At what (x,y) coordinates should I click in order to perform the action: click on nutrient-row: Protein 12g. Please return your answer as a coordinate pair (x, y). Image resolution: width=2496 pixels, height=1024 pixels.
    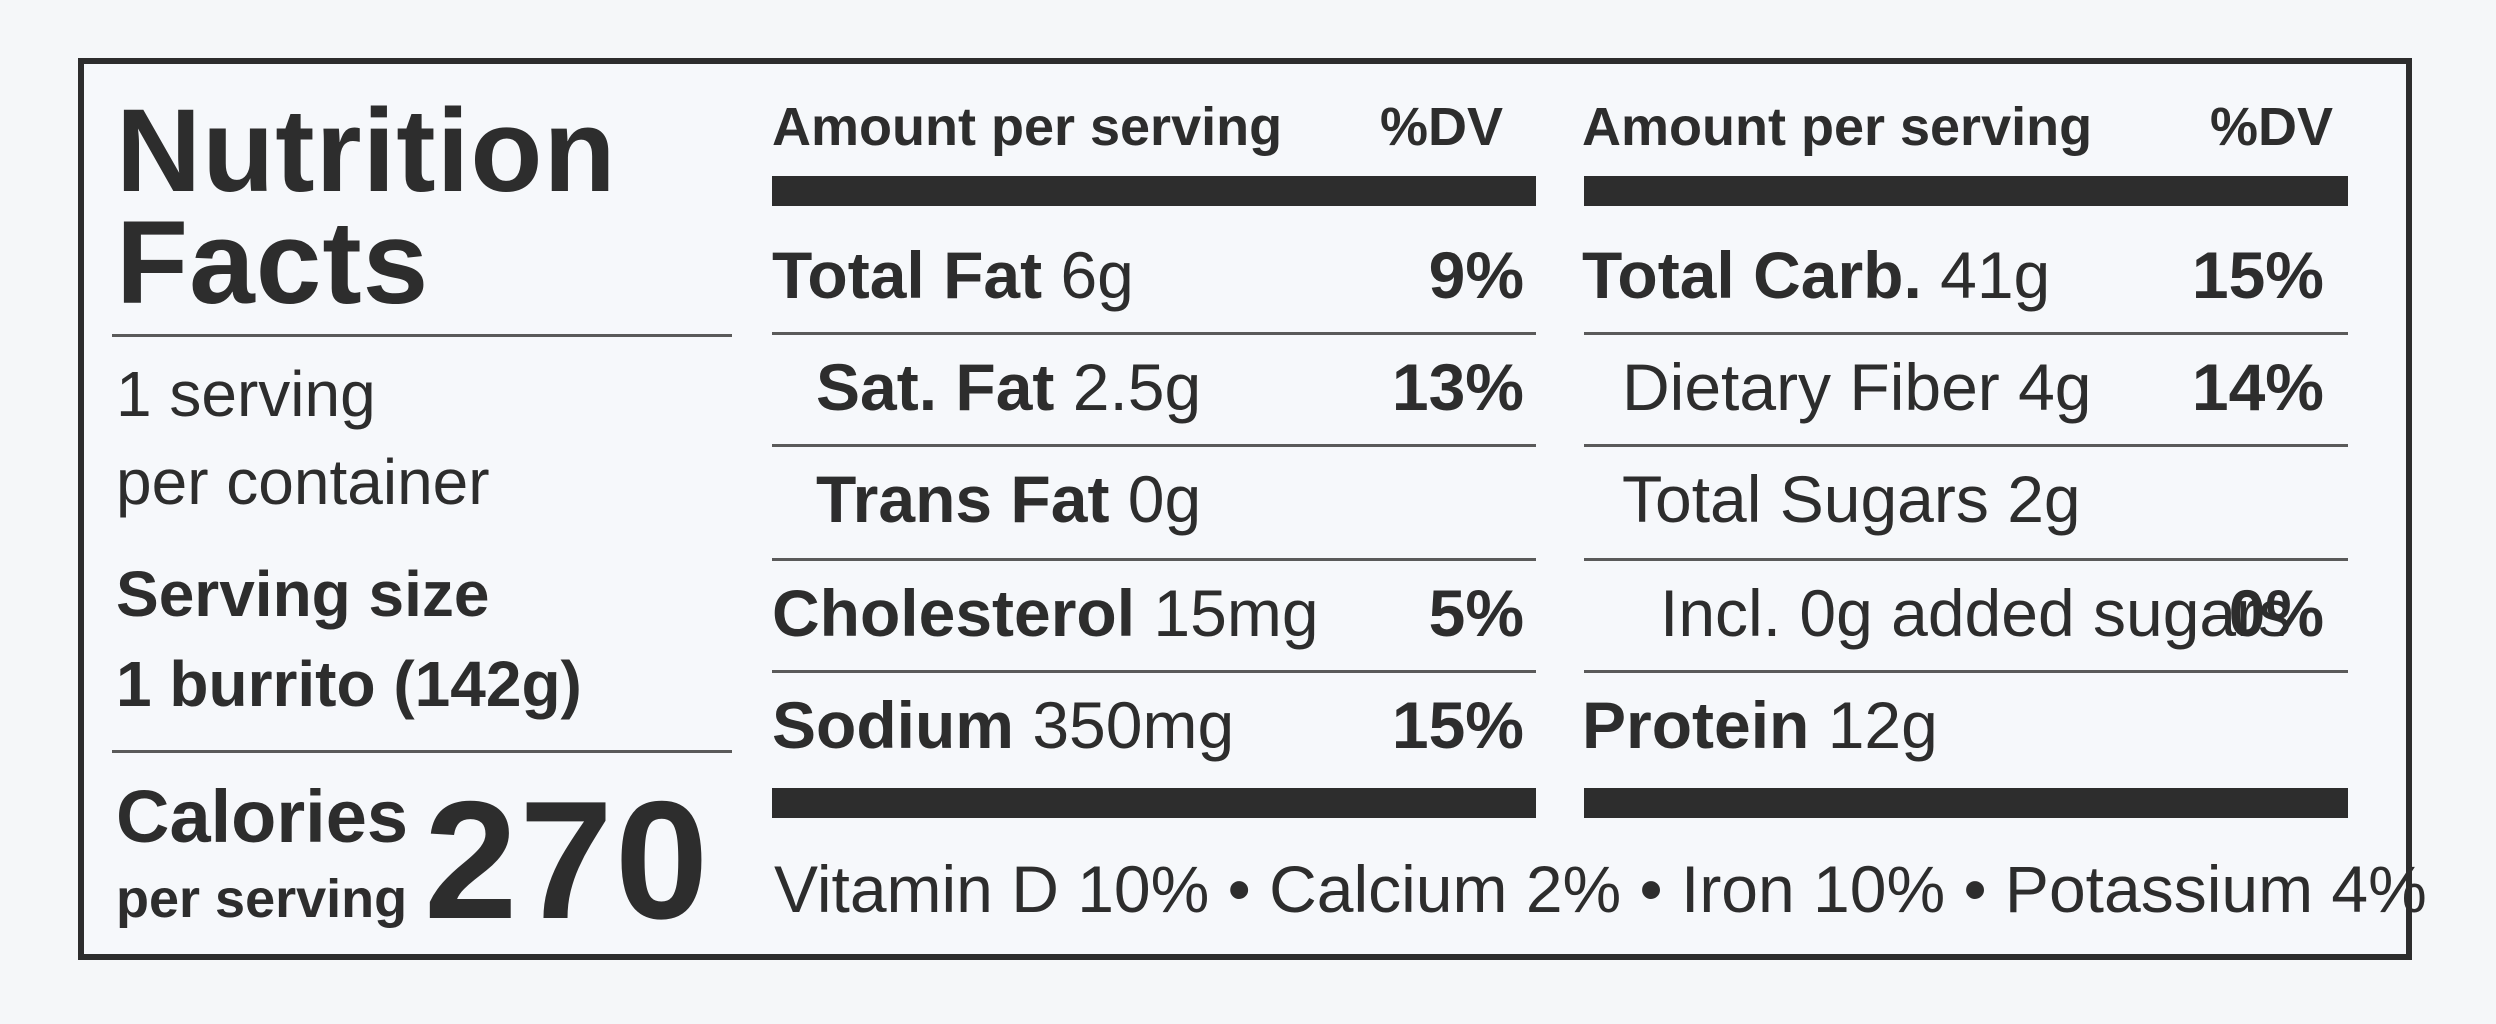
    Looking at the image, I should click on (1760, 725).